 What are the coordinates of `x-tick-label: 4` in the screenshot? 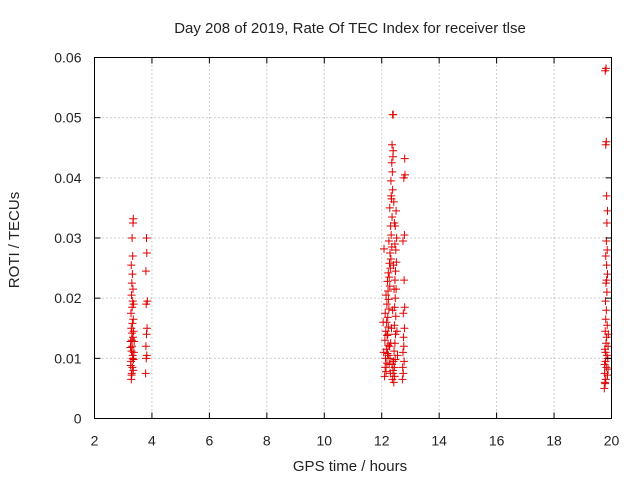 It's located at (152, 441).